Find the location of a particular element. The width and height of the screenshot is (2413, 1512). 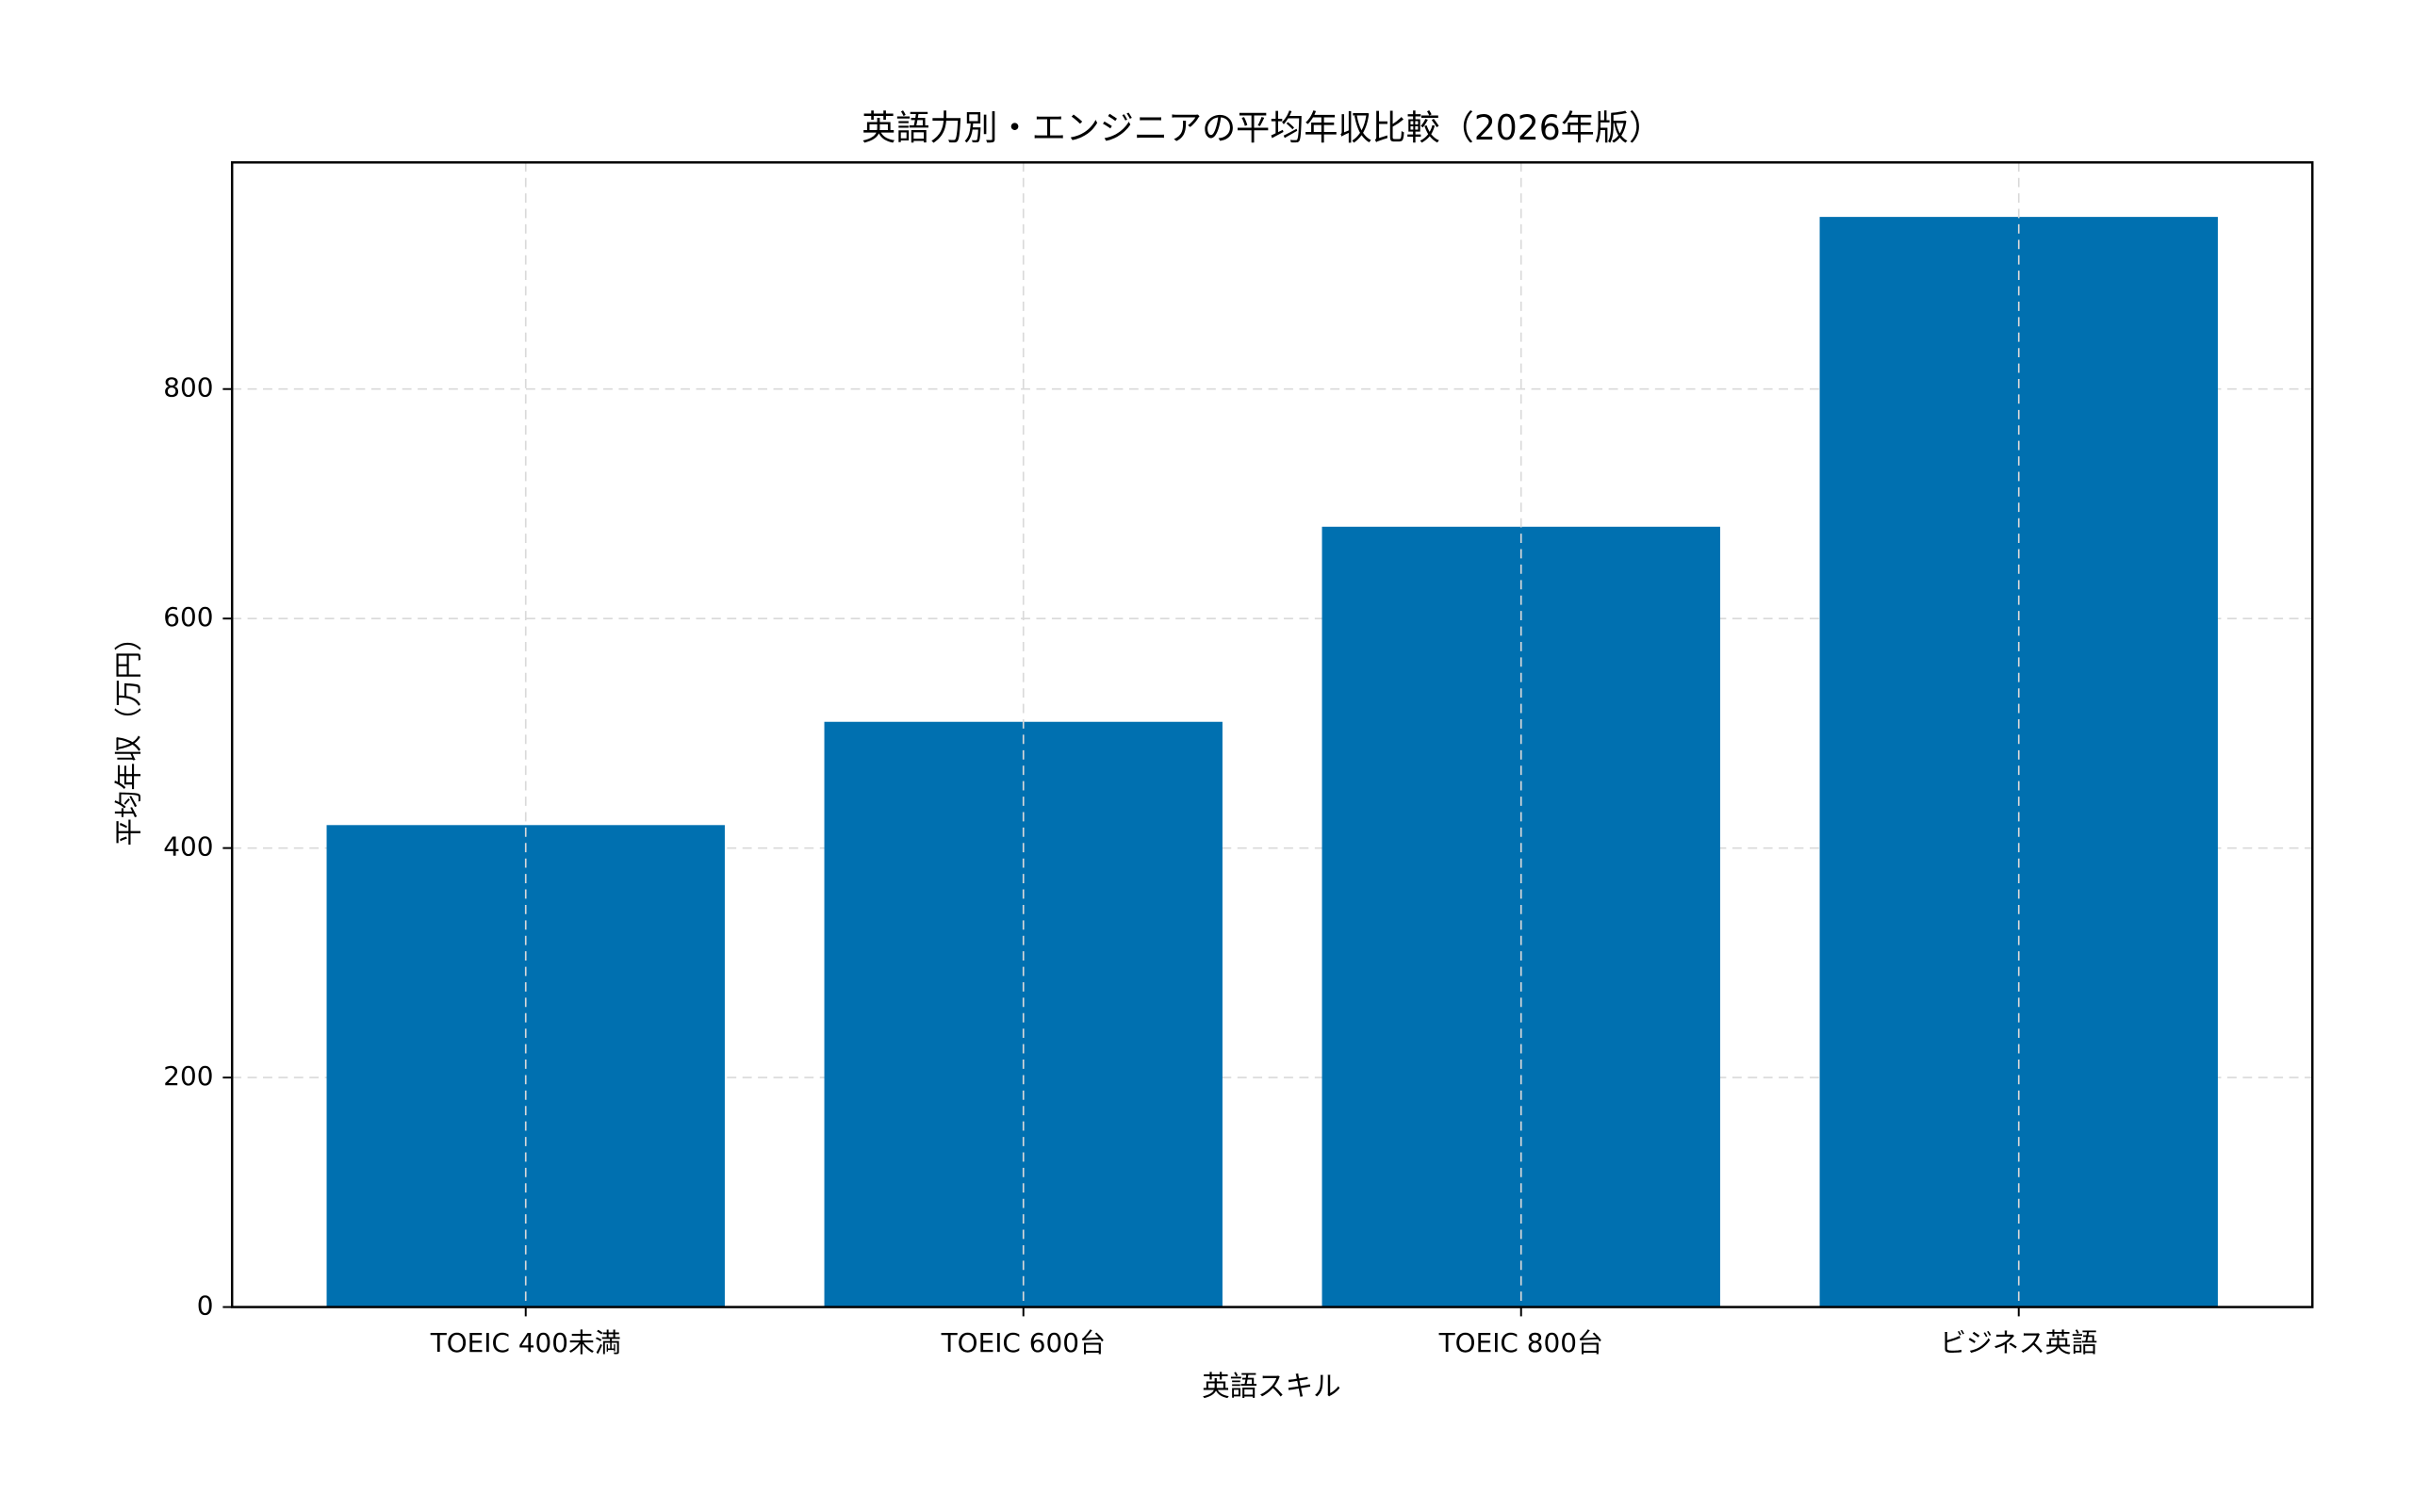

x-tick-label: TOEIC 800台 is located at coordinates (1521, 1342).